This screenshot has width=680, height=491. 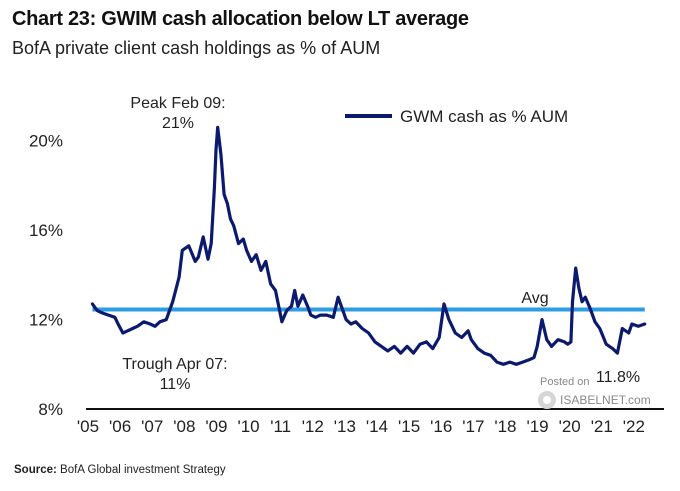 I want to click on annotation-avg-line: Avg, so click(x=534, y=298).